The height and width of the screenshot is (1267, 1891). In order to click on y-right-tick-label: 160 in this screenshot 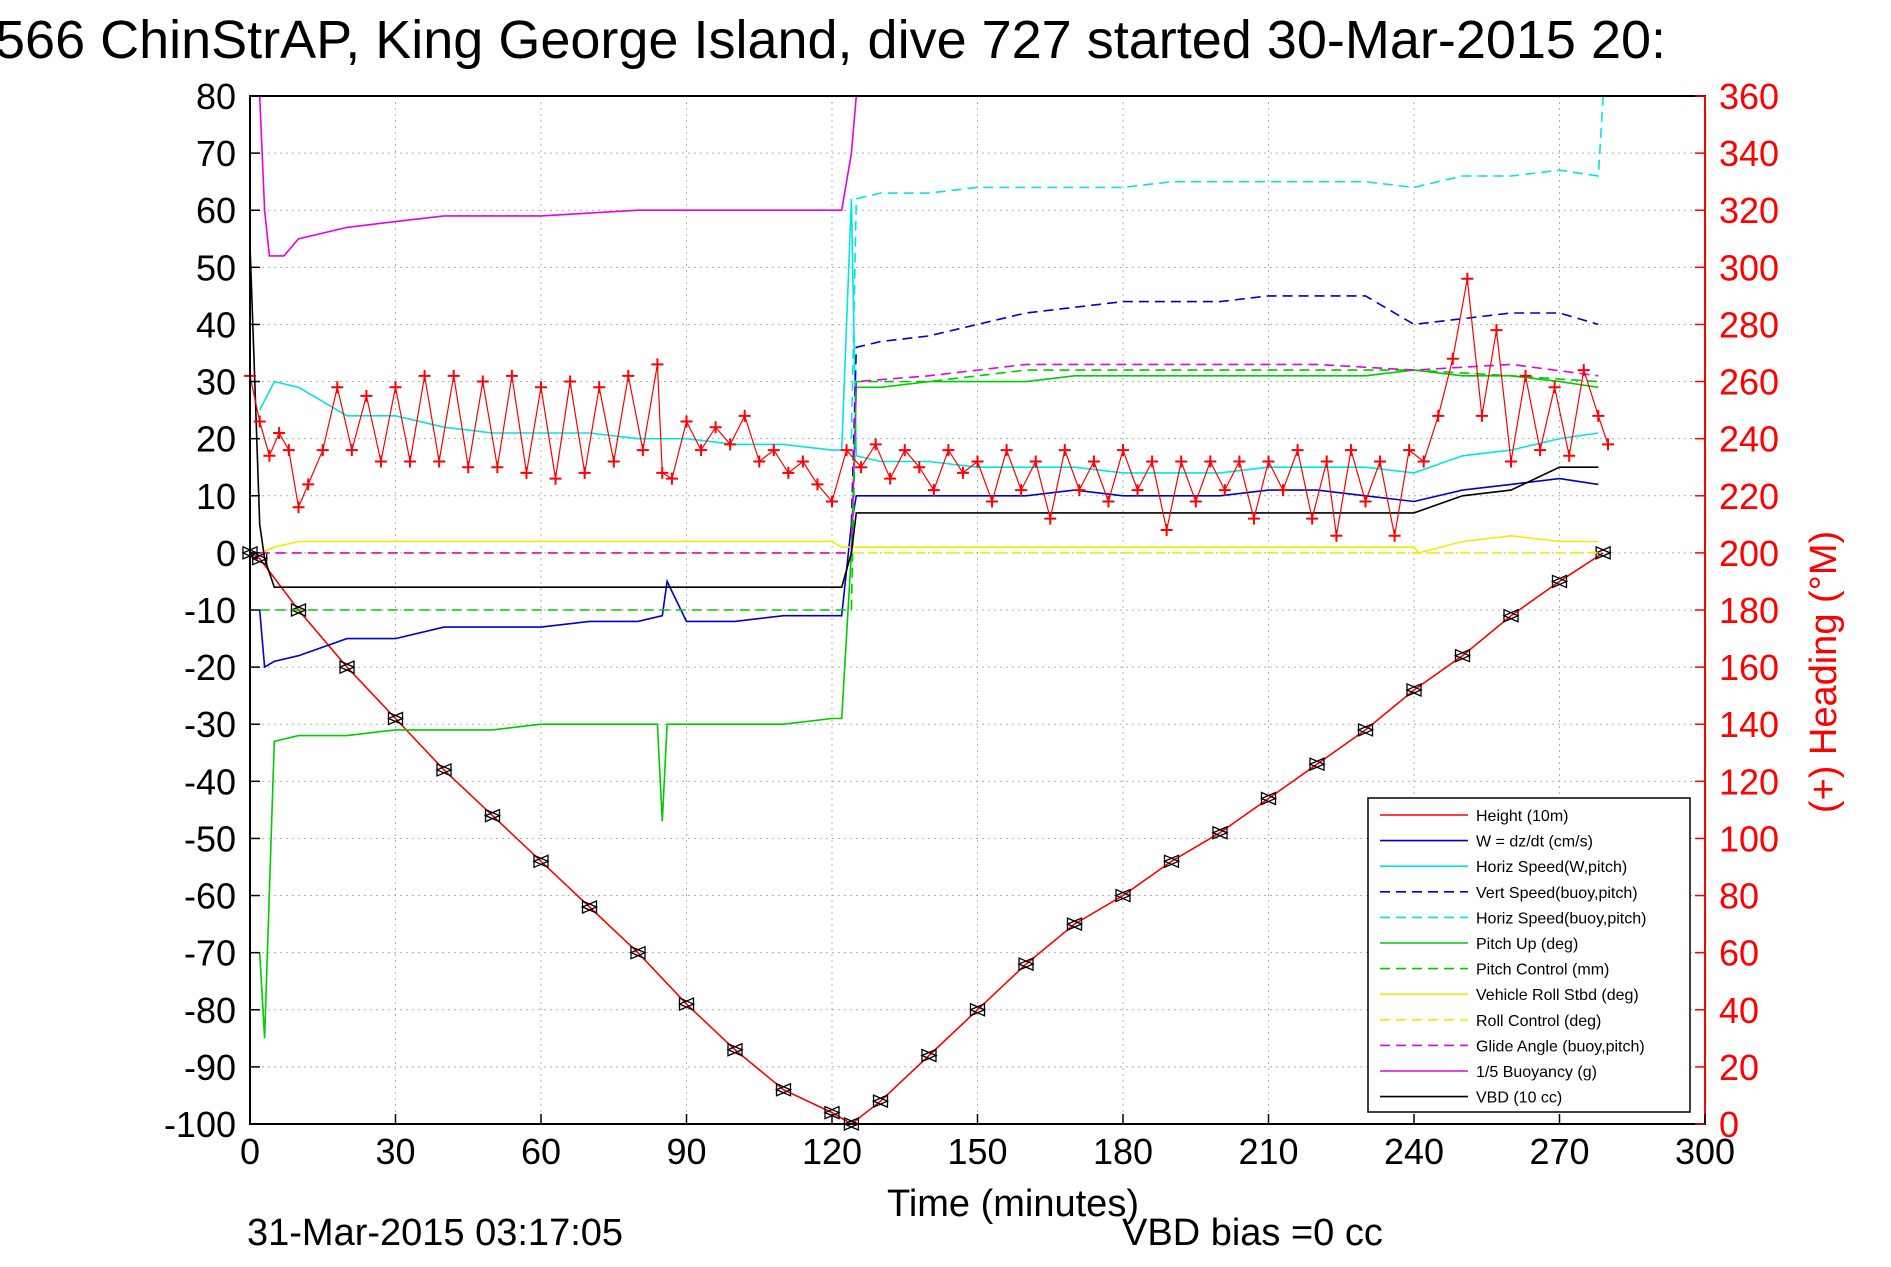, I will do `click(1749, 667)`.